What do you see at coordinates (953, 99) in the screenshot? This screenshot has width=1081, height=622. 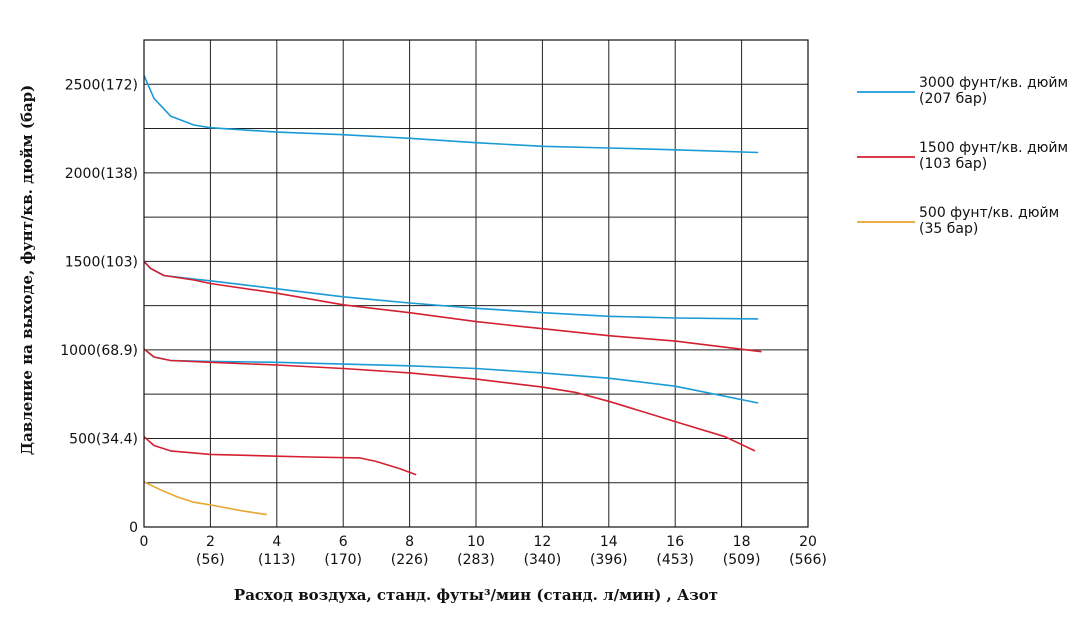 I see `legend-sublabel-1: (207 бар)` at bounding box center [953, 99].